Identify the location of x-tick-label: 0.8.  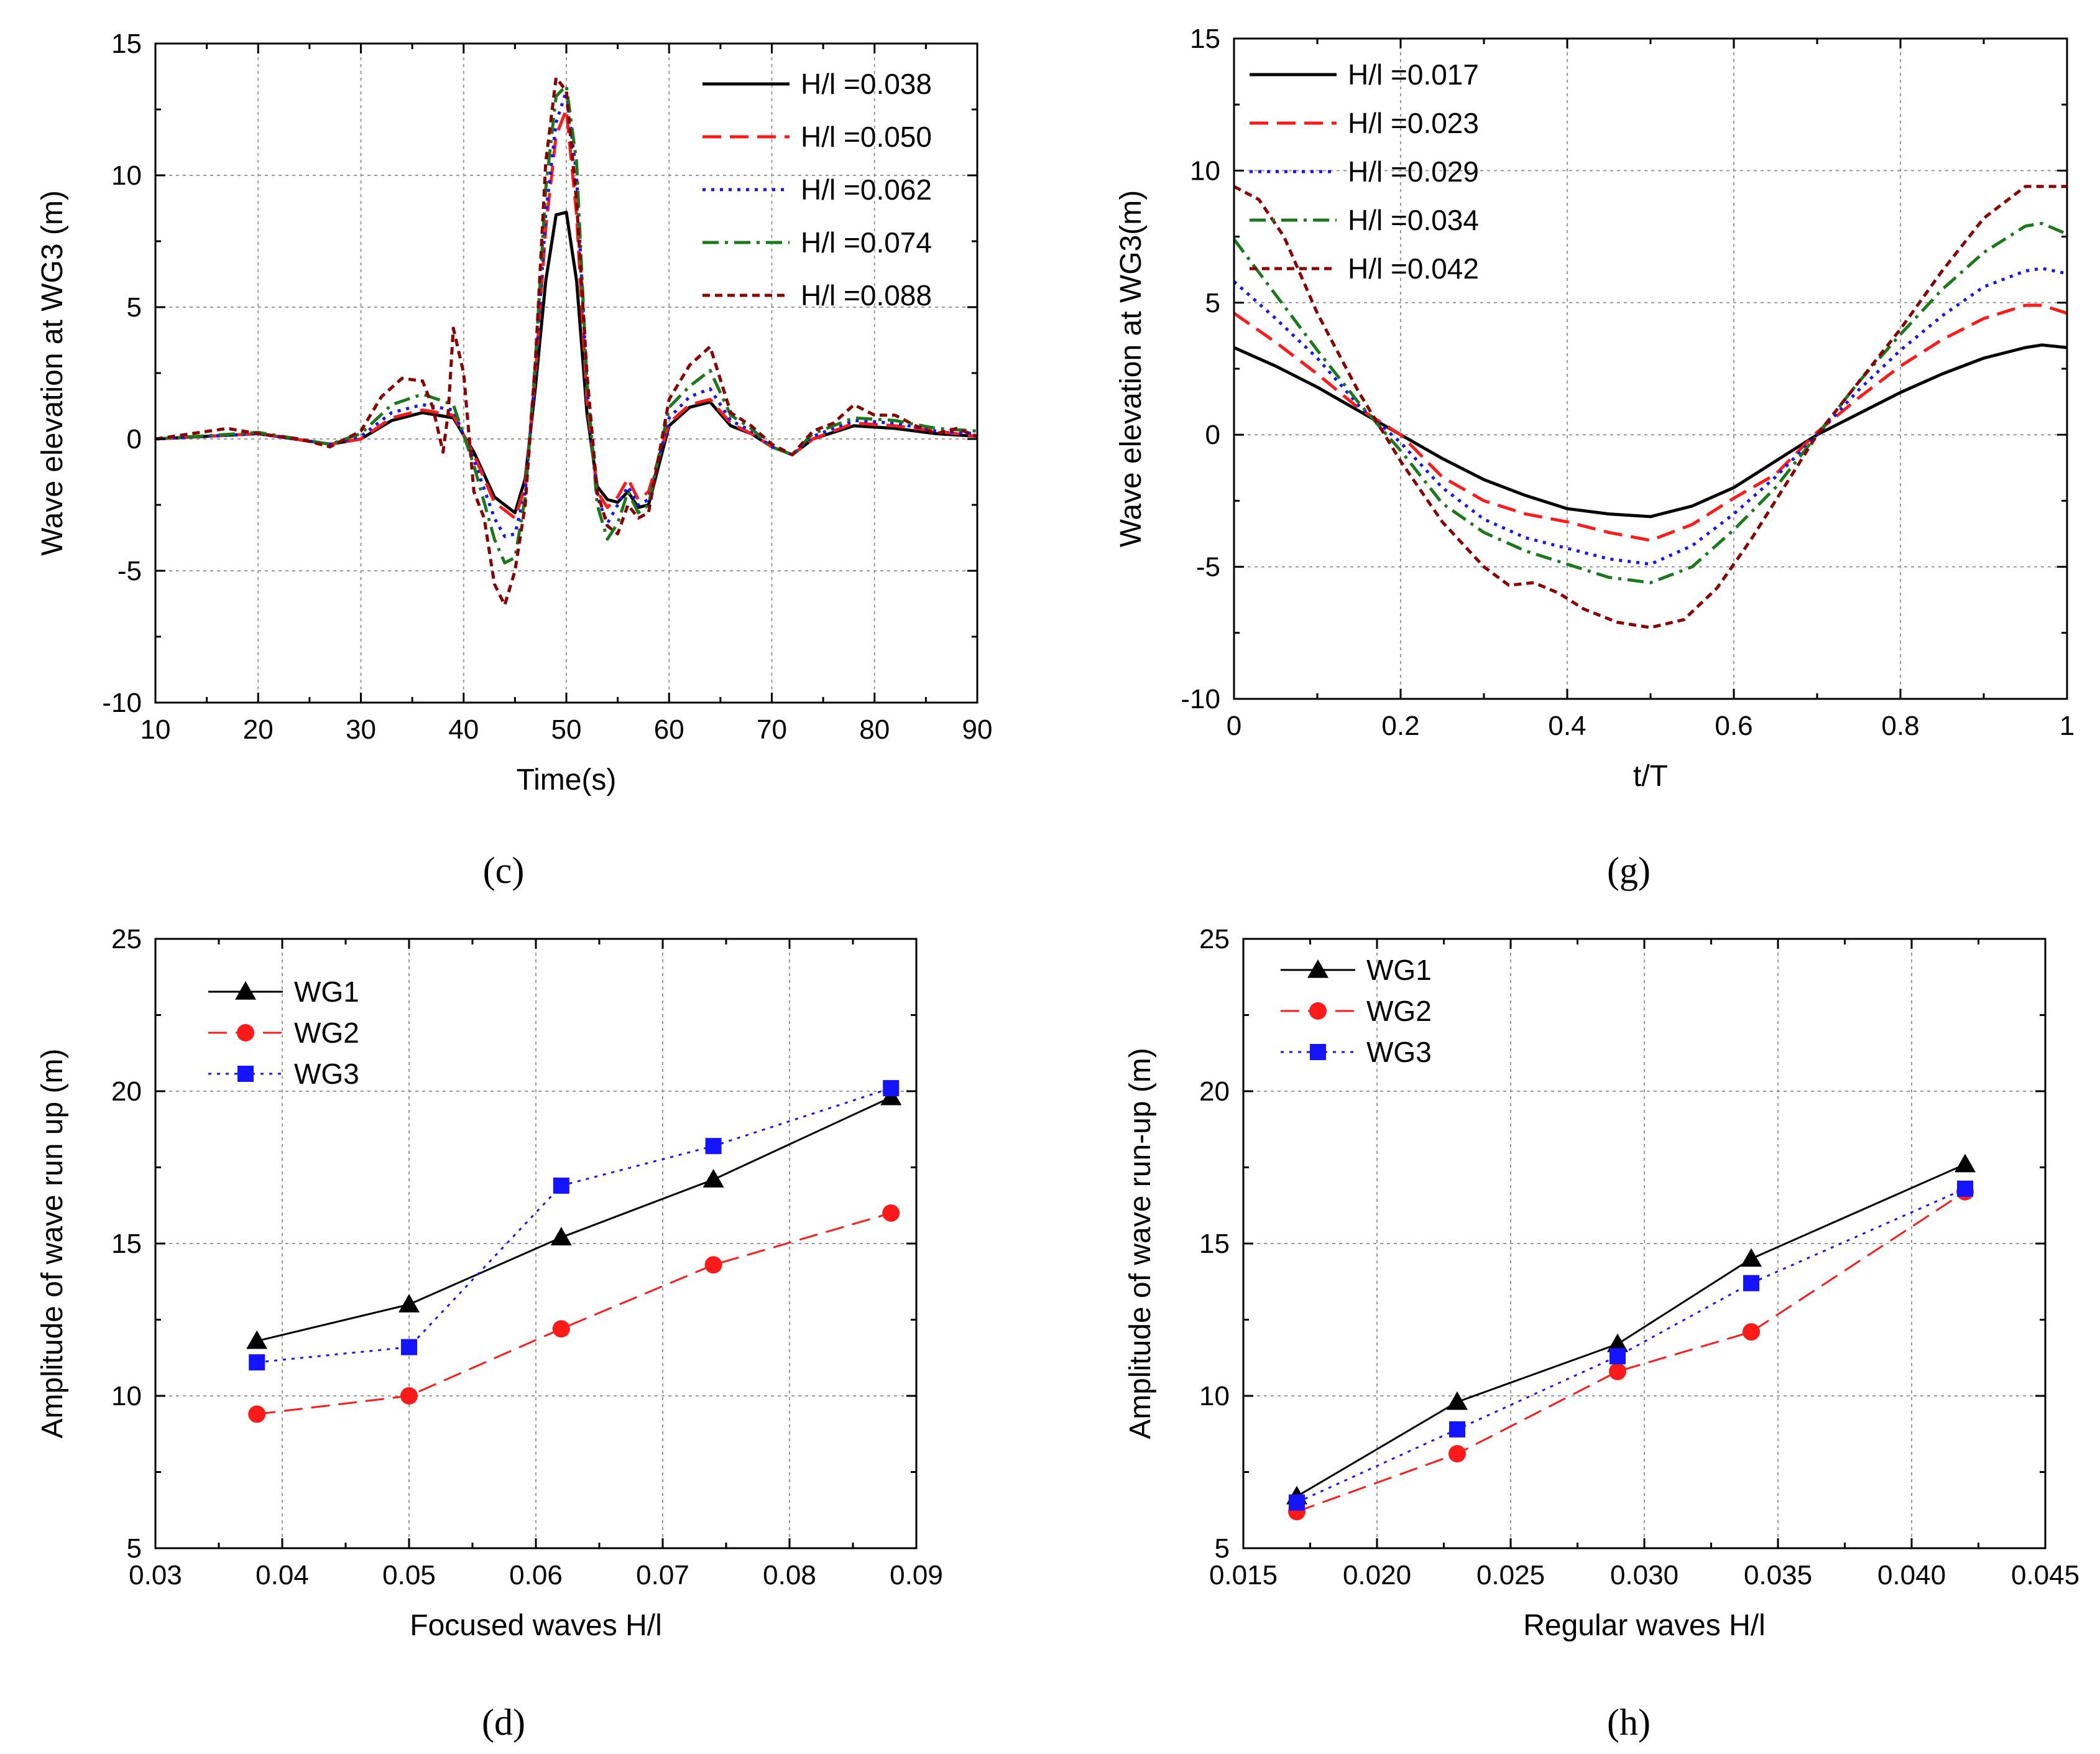
(1900, 726).